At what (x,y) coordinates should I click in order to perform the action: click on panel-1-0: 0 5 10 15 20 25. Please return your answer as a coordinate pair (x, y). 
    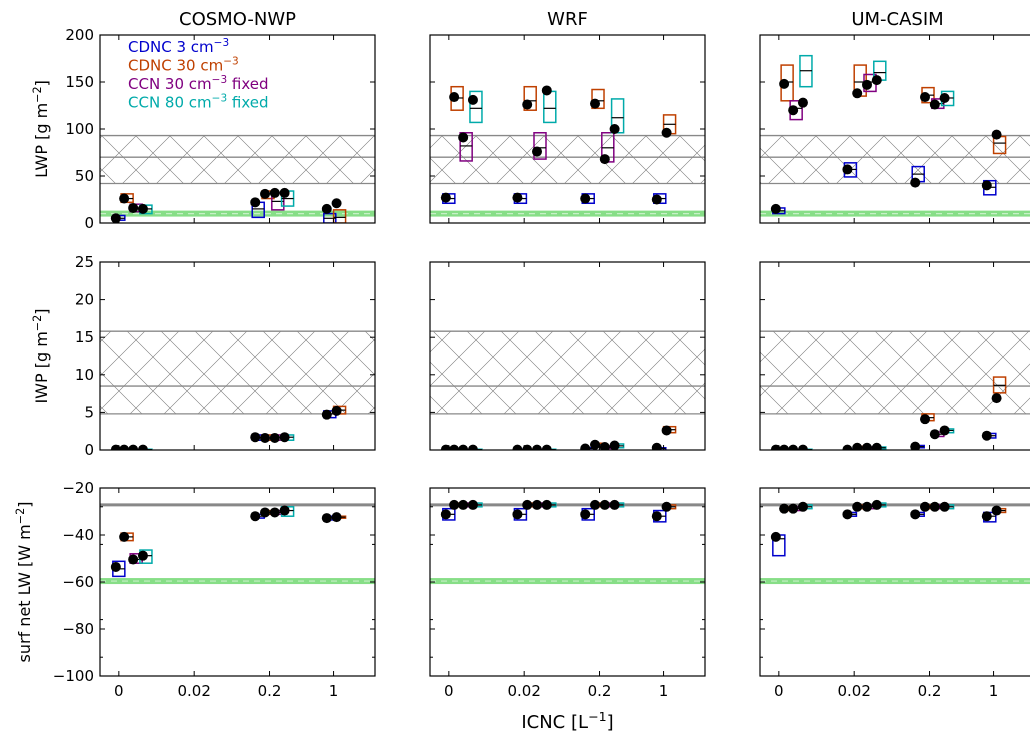
    Looking at the image, I should click on (225, 356).